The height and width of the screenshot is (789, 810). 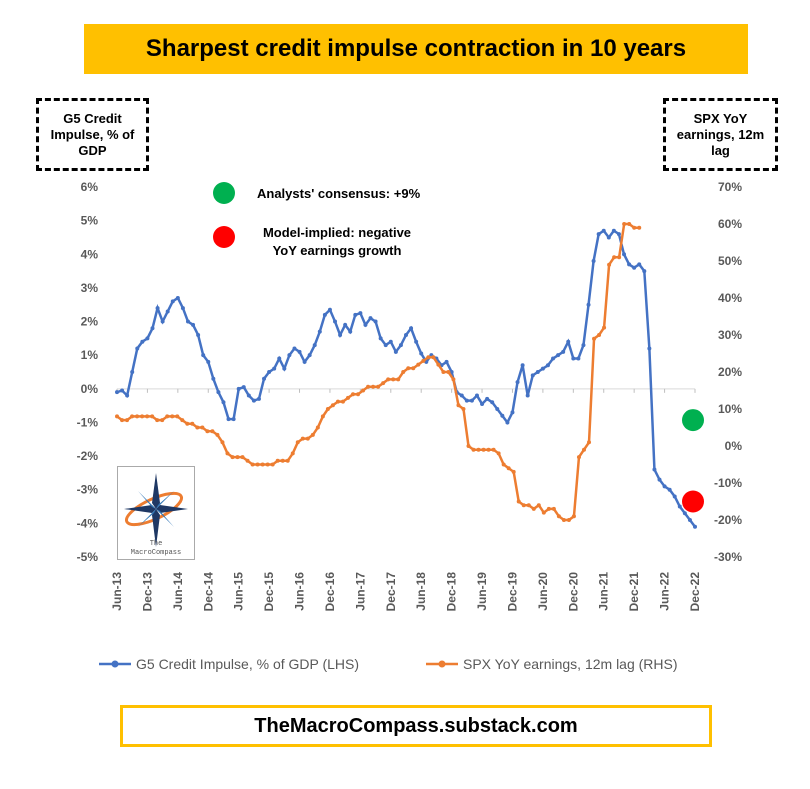 I want to click on right-axis-title: SPX YoY earnings, 12m lag, so click(x=720, y=134).